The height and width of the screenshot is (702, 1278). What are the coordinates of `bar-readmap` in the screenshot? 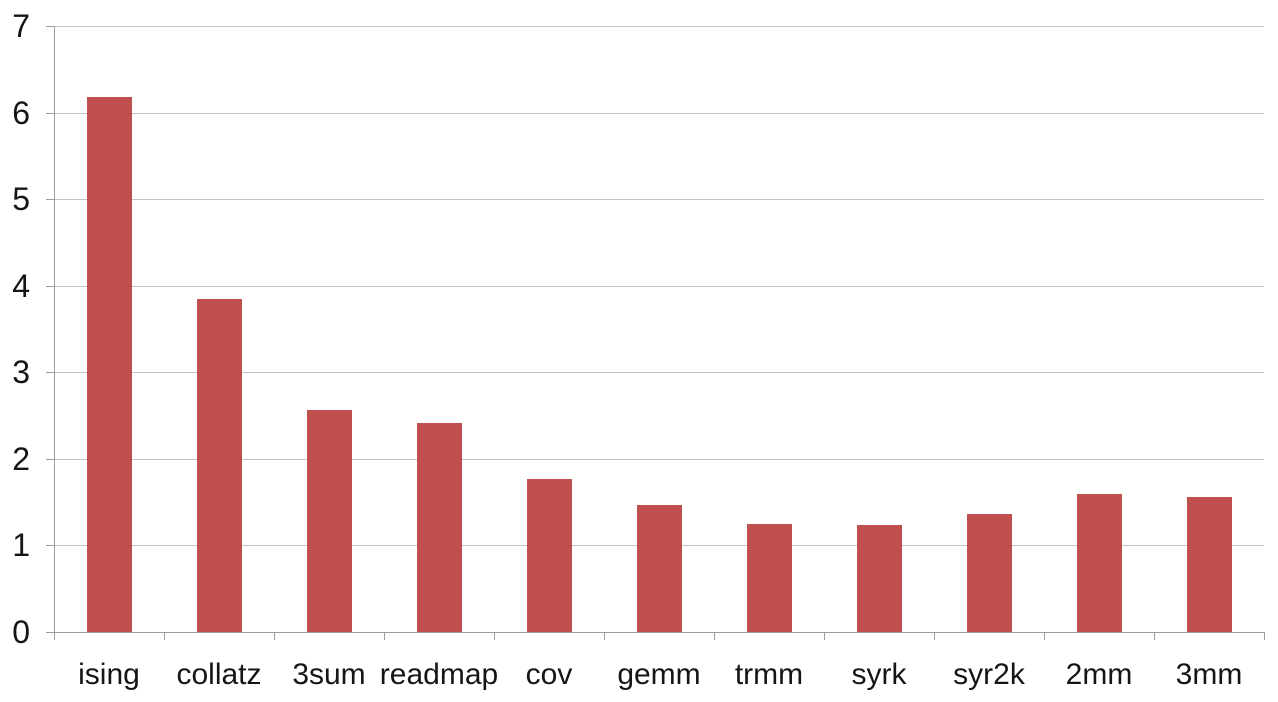 It's located at (439, 527).